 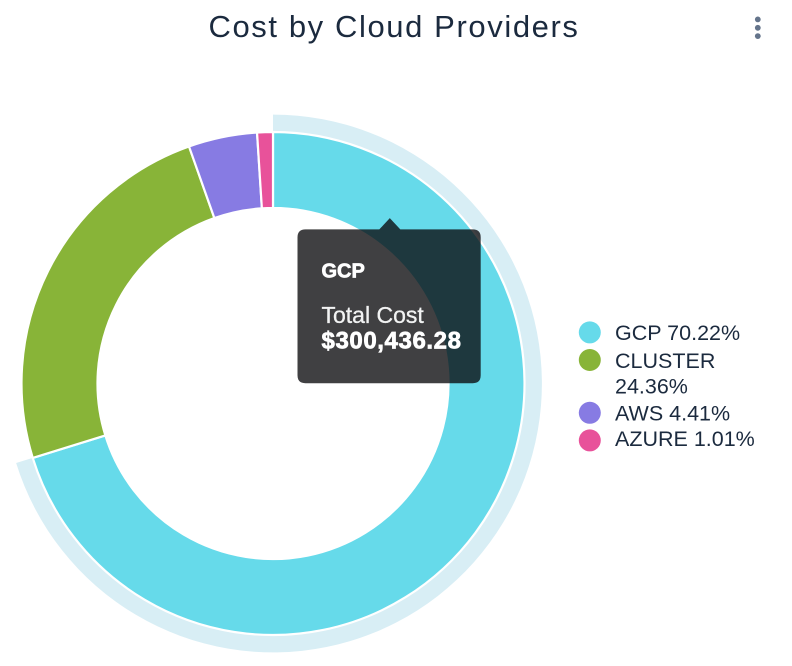 I want to click on svg-text: AWS 4.41%, so click(x=672, y=414).